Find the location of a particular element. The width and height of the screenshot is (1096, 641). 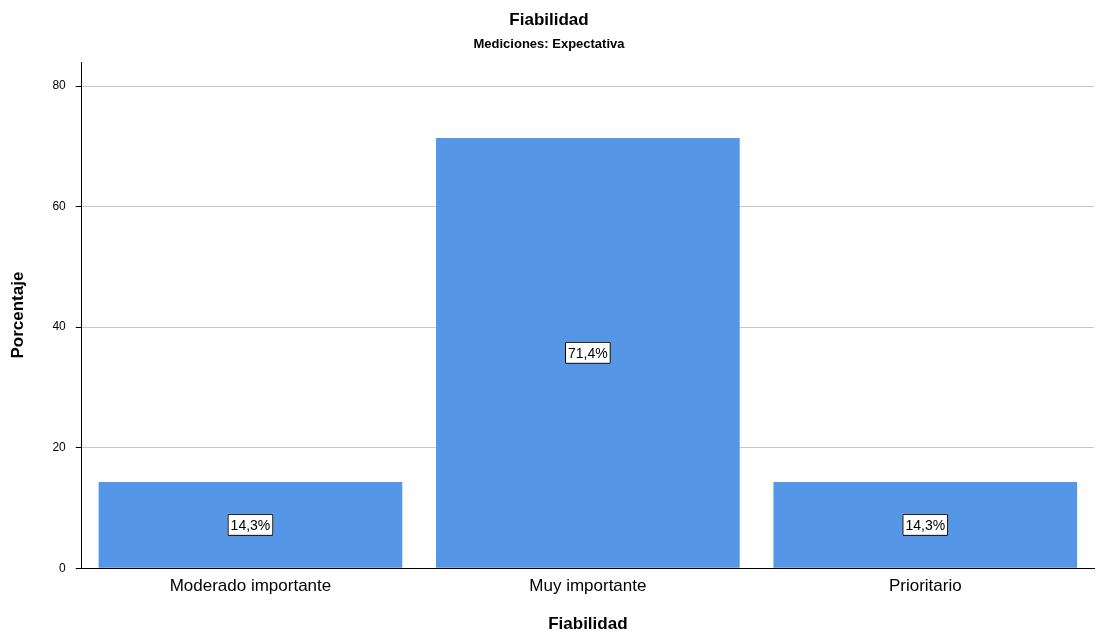

y-tick-label: 0 is located at coordinates (63, 567).